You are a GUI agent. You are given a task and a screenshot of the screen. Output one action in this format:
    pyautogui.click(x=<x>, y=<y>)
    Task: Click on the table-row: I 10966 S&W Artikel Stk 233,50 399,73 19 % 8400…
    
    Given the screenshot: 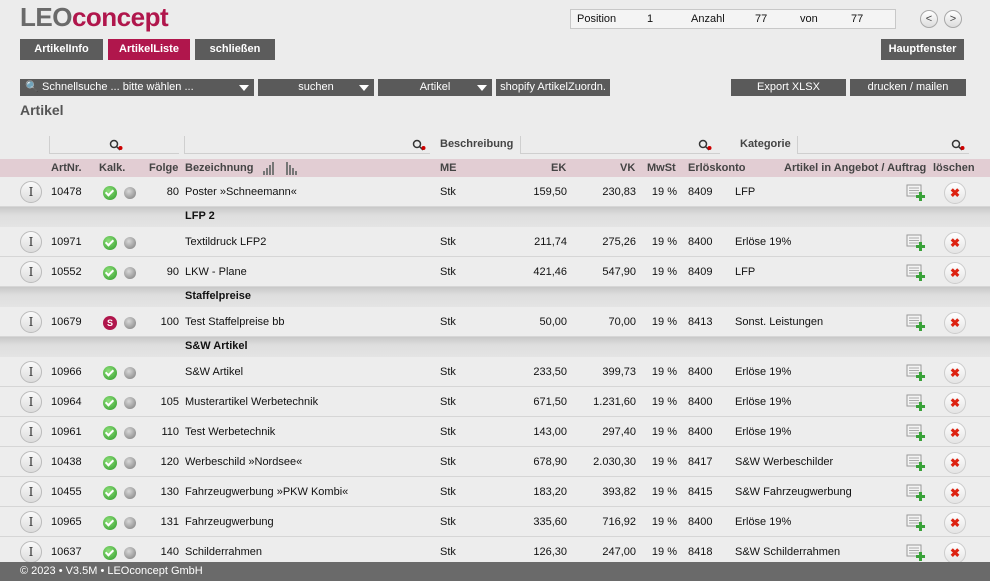 What is the action you would take?
    pyautogui.click(x=495, y=372)
    